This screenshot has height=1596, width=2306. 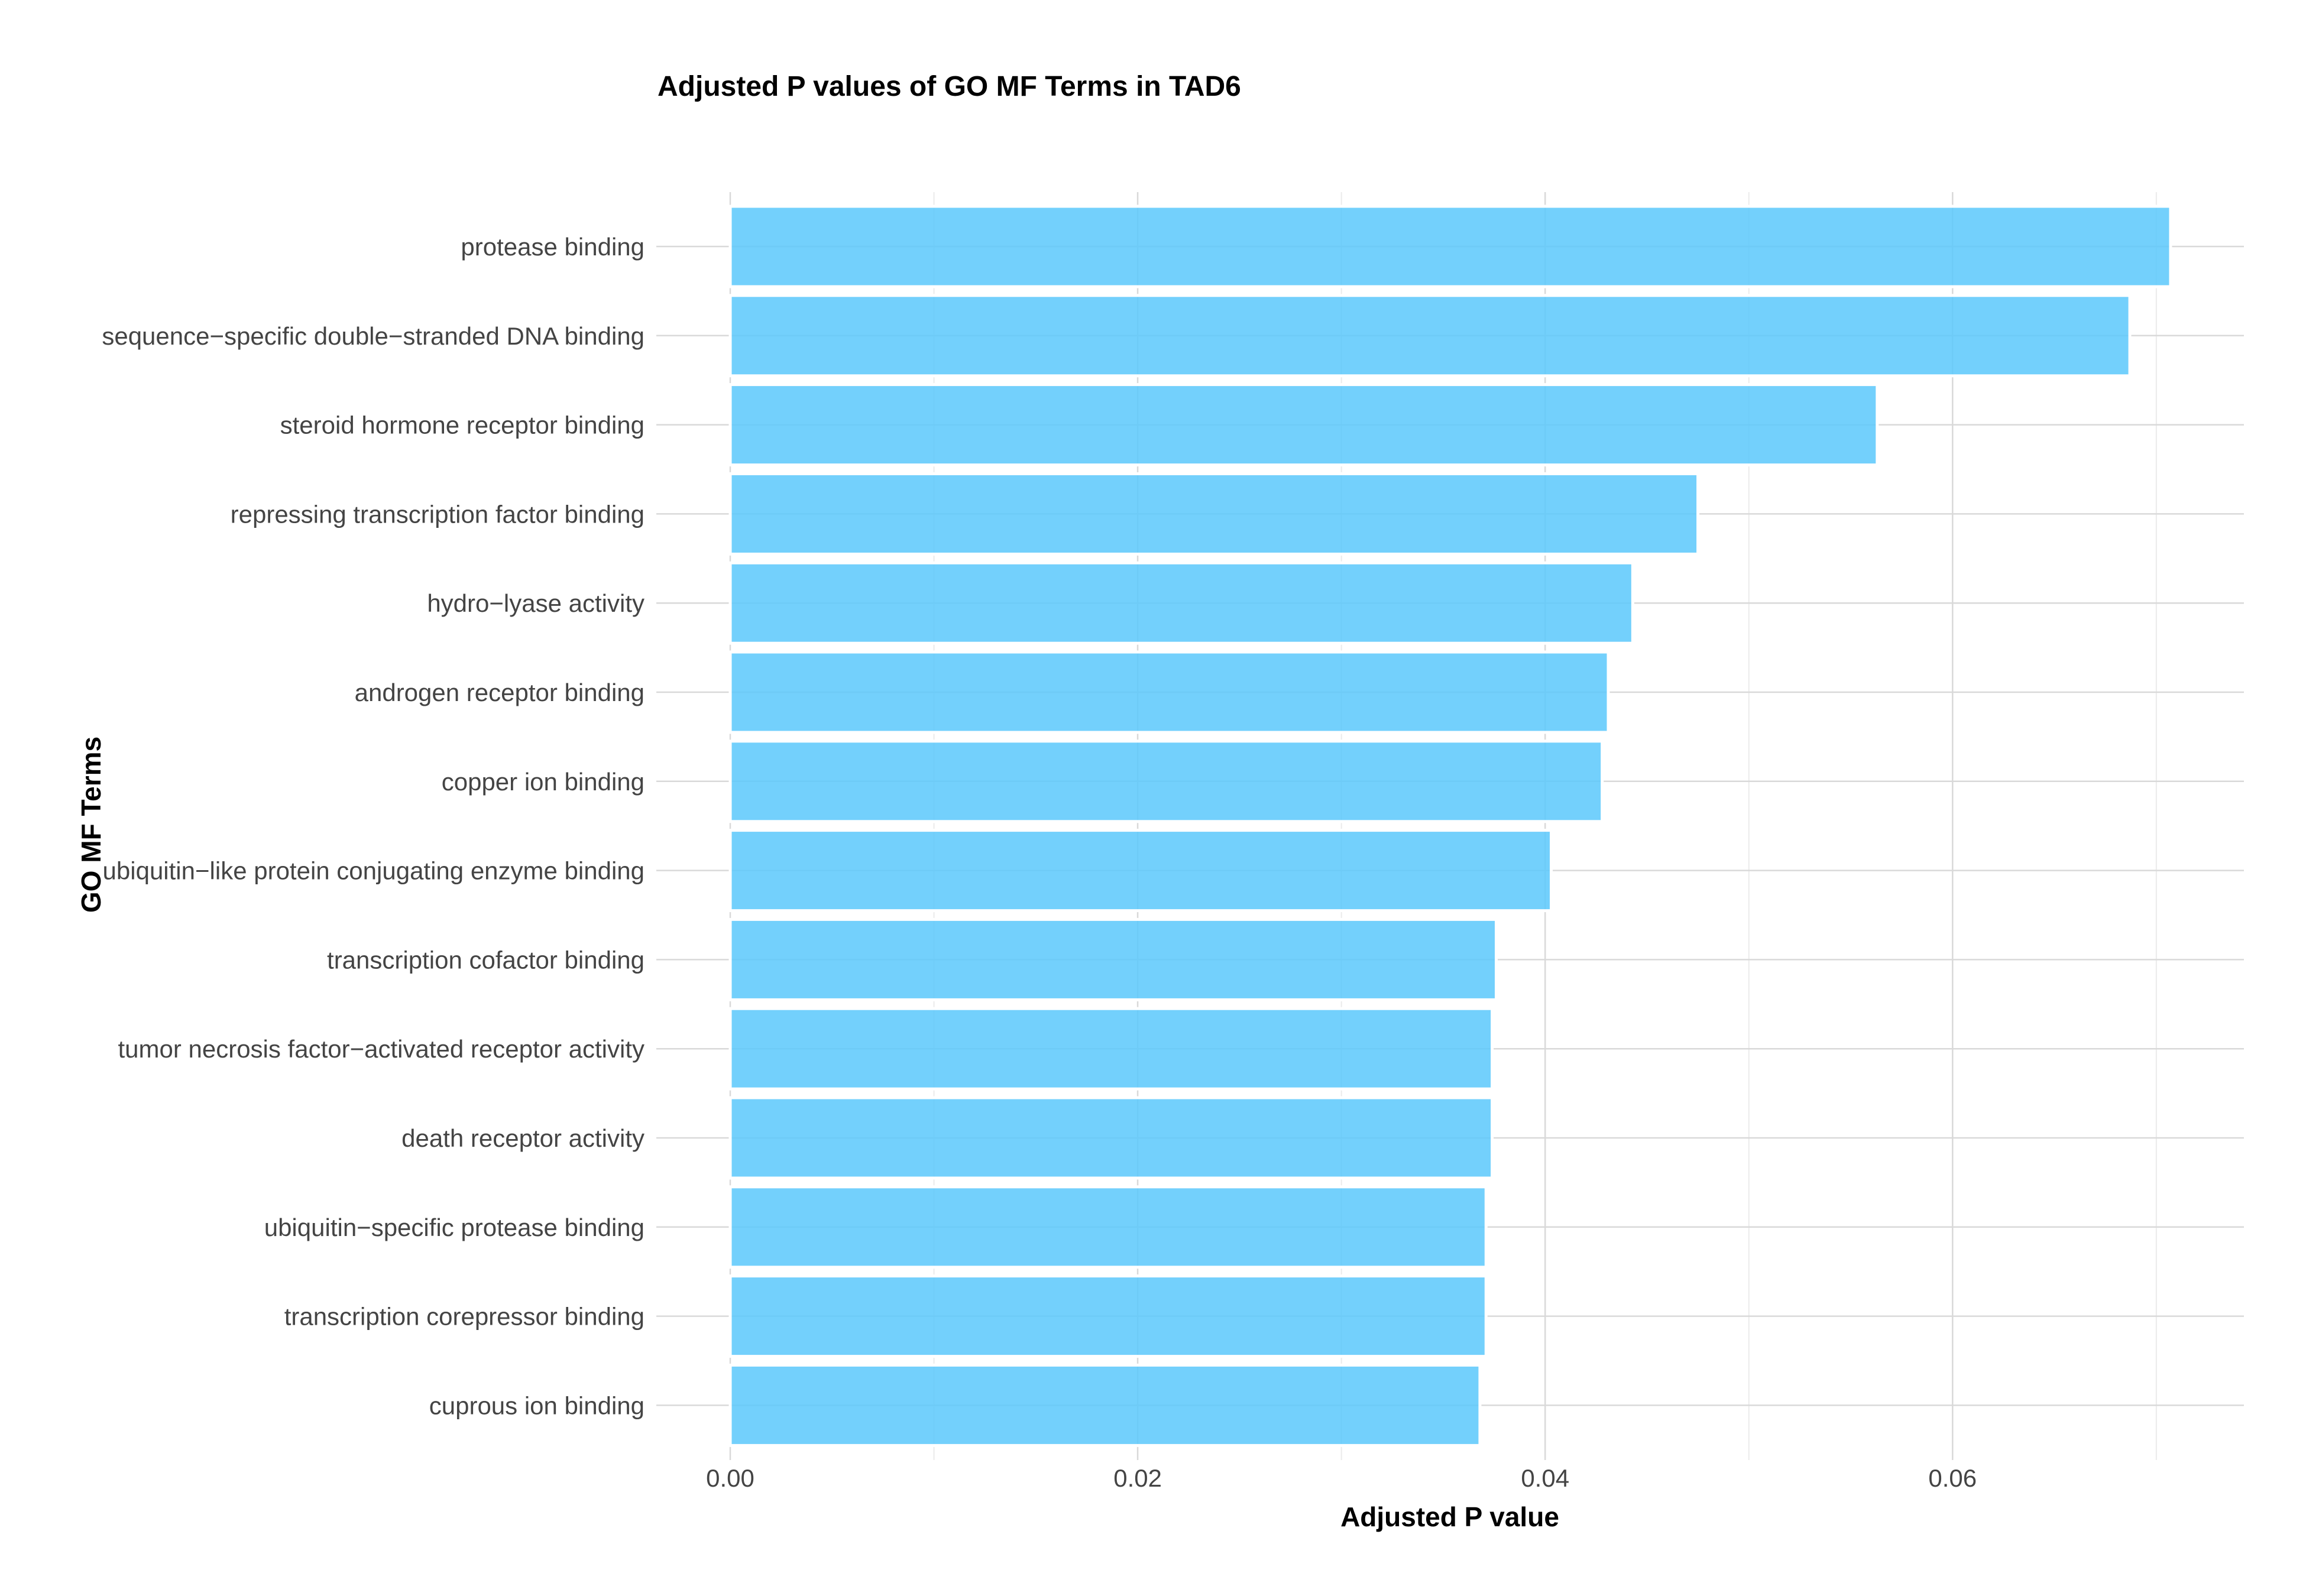 What do you see at coordinates (91, 825) in the screenshot?
I see `y-axis-title: GO MF Terms` at bounding box center [91, 825].